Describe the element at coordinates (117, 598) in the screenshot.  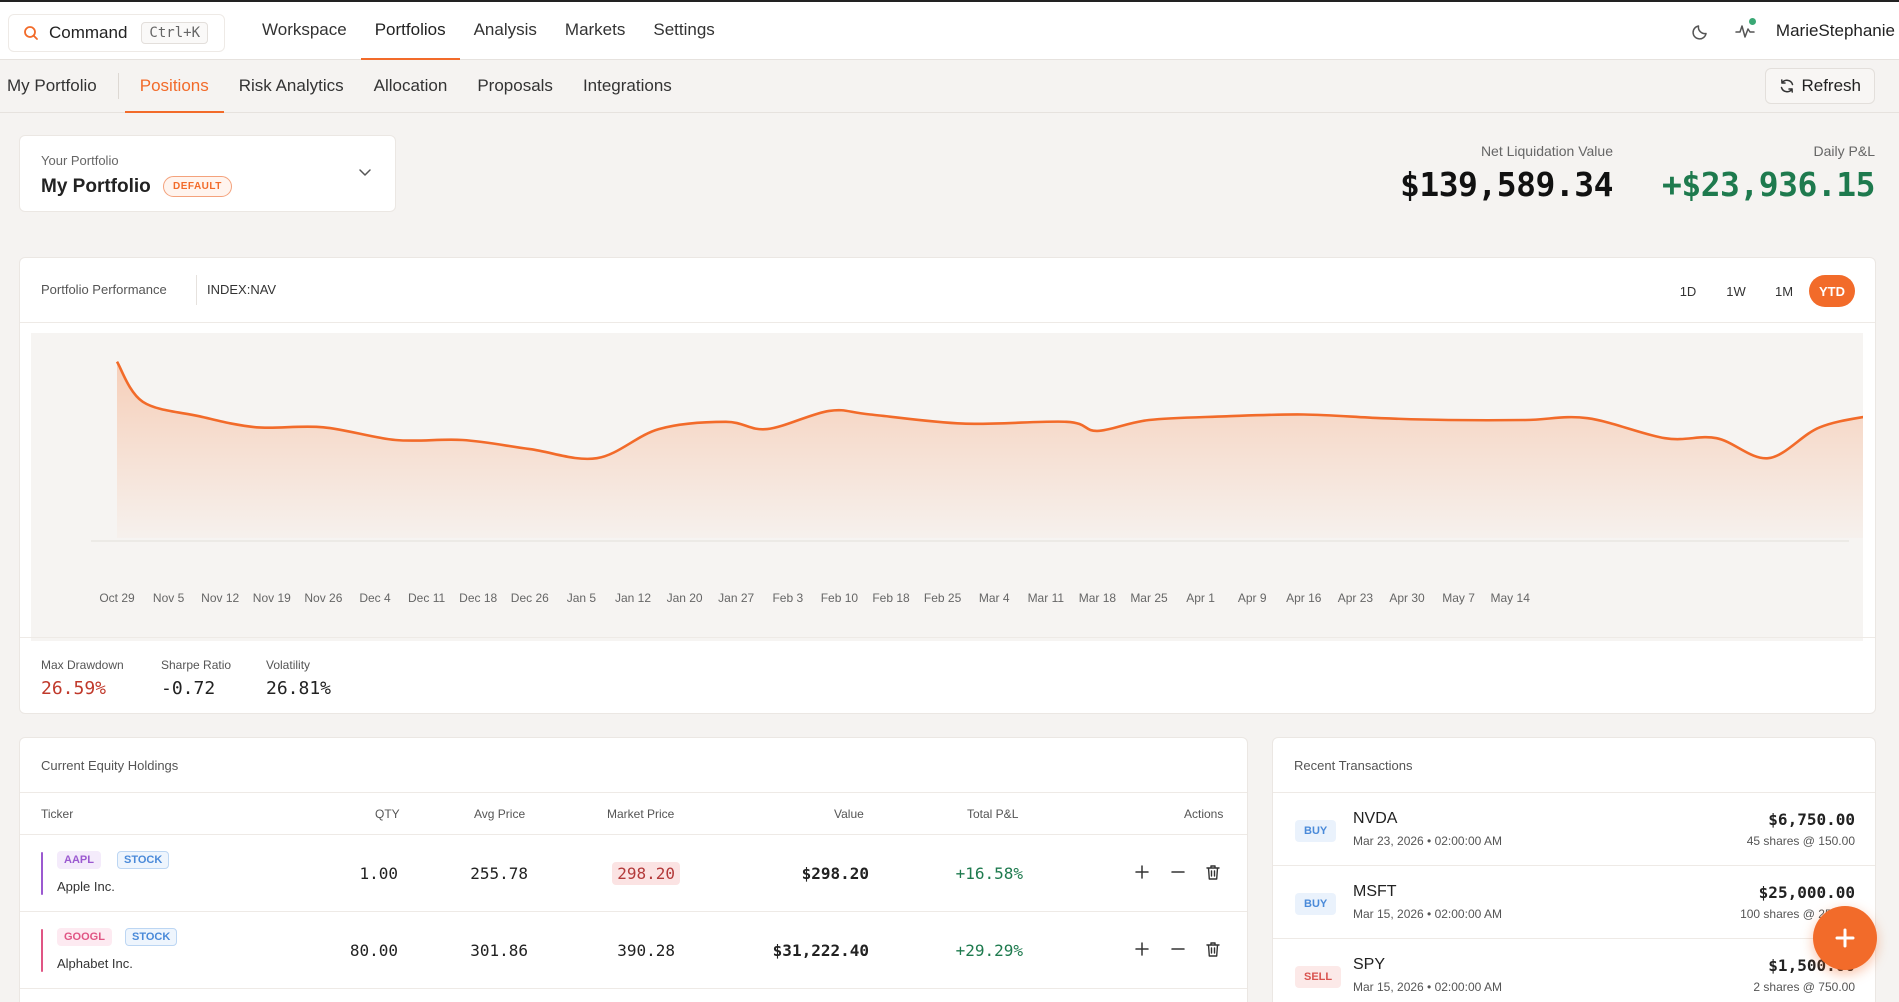
I see `x-tick-label: Oct 29` at that location.